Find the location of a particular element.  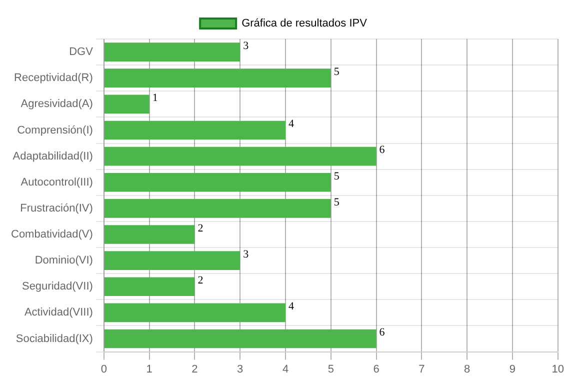

x-tick-label: 2 is located at coordinates (195, 369).